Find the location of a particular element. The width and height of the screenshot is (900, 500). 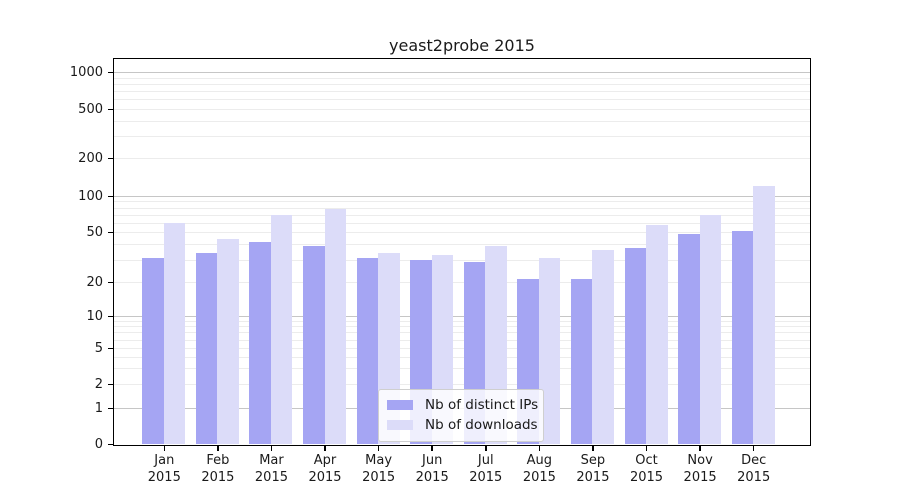

y-tick-label: 50 is located at coordinates (94, 232).